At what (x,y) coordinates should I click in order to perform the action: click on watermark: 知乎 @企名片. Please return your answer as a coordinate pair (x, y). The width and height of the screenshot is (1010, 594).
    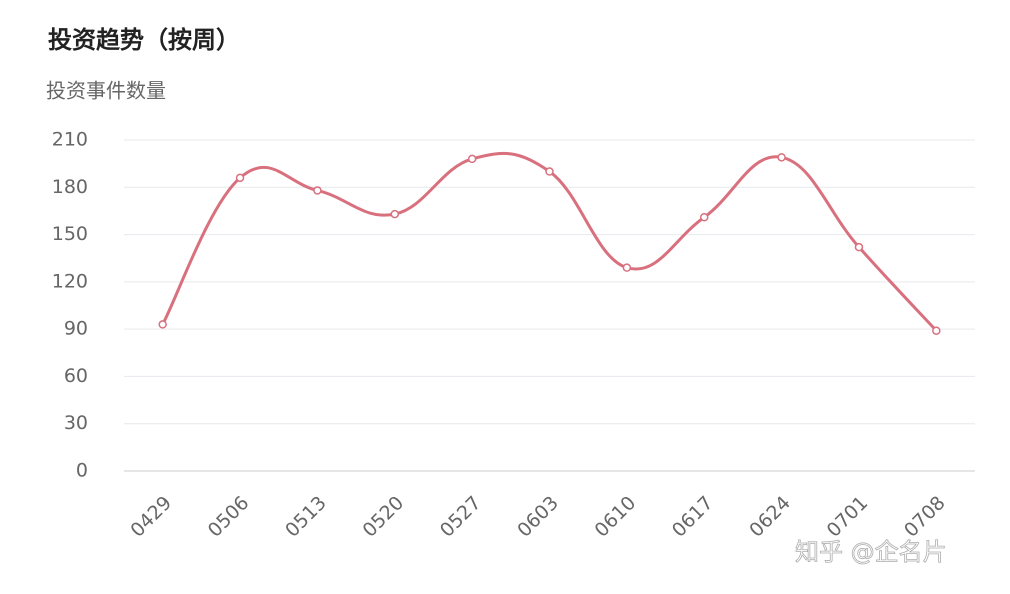
    Looking at the image, I should click on (871, 552).